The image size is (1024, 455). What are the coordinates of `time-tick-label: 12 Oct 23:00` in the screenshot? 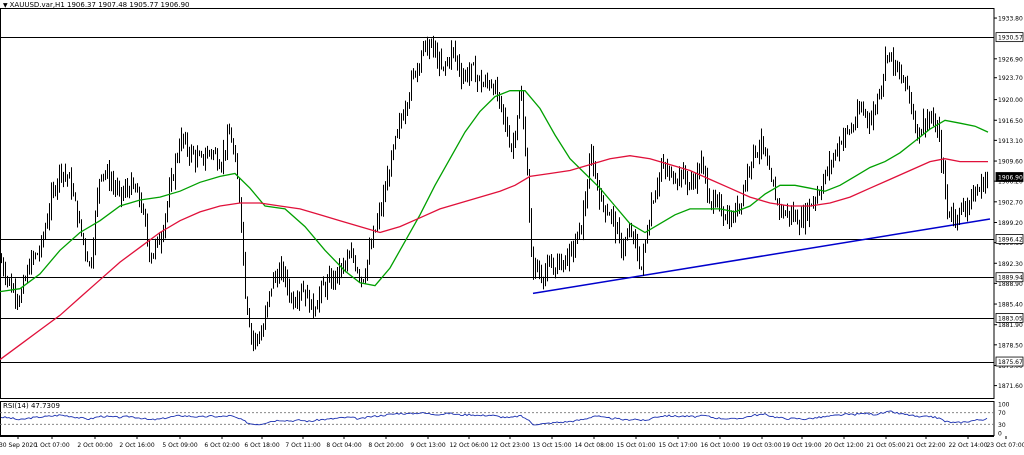 It's located at (509, 445).